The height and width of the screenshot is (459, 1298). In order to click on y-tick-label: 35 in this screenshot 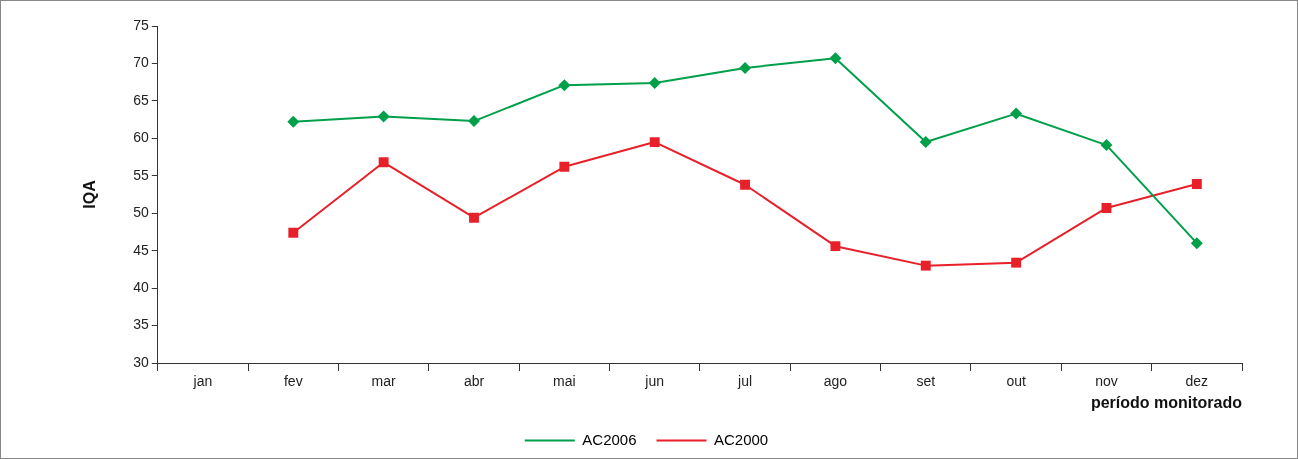, I will do `click(141, 324)`.